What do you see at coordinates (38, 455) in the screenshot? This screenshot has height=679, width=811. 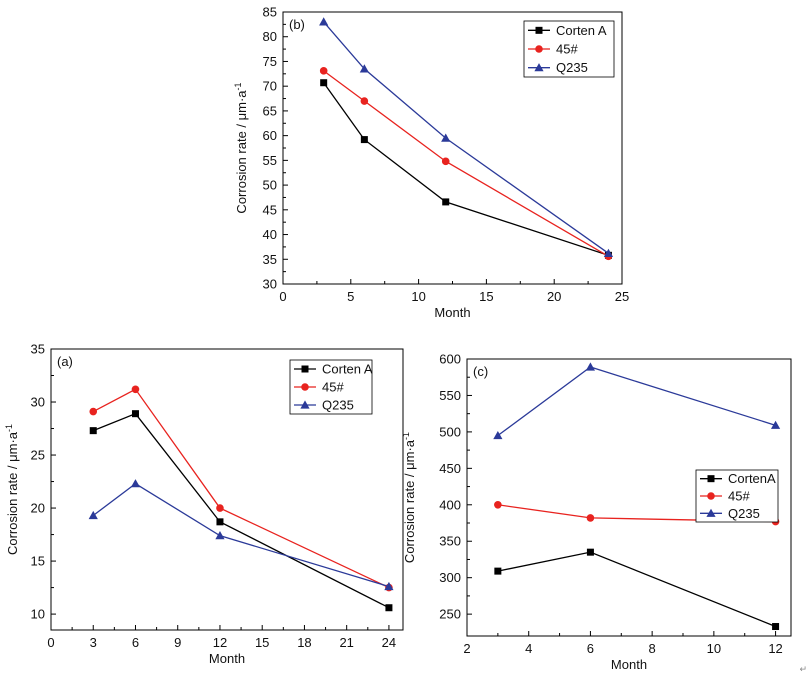 I see `y-tick-label: 25` at bounding box center [38, 455].